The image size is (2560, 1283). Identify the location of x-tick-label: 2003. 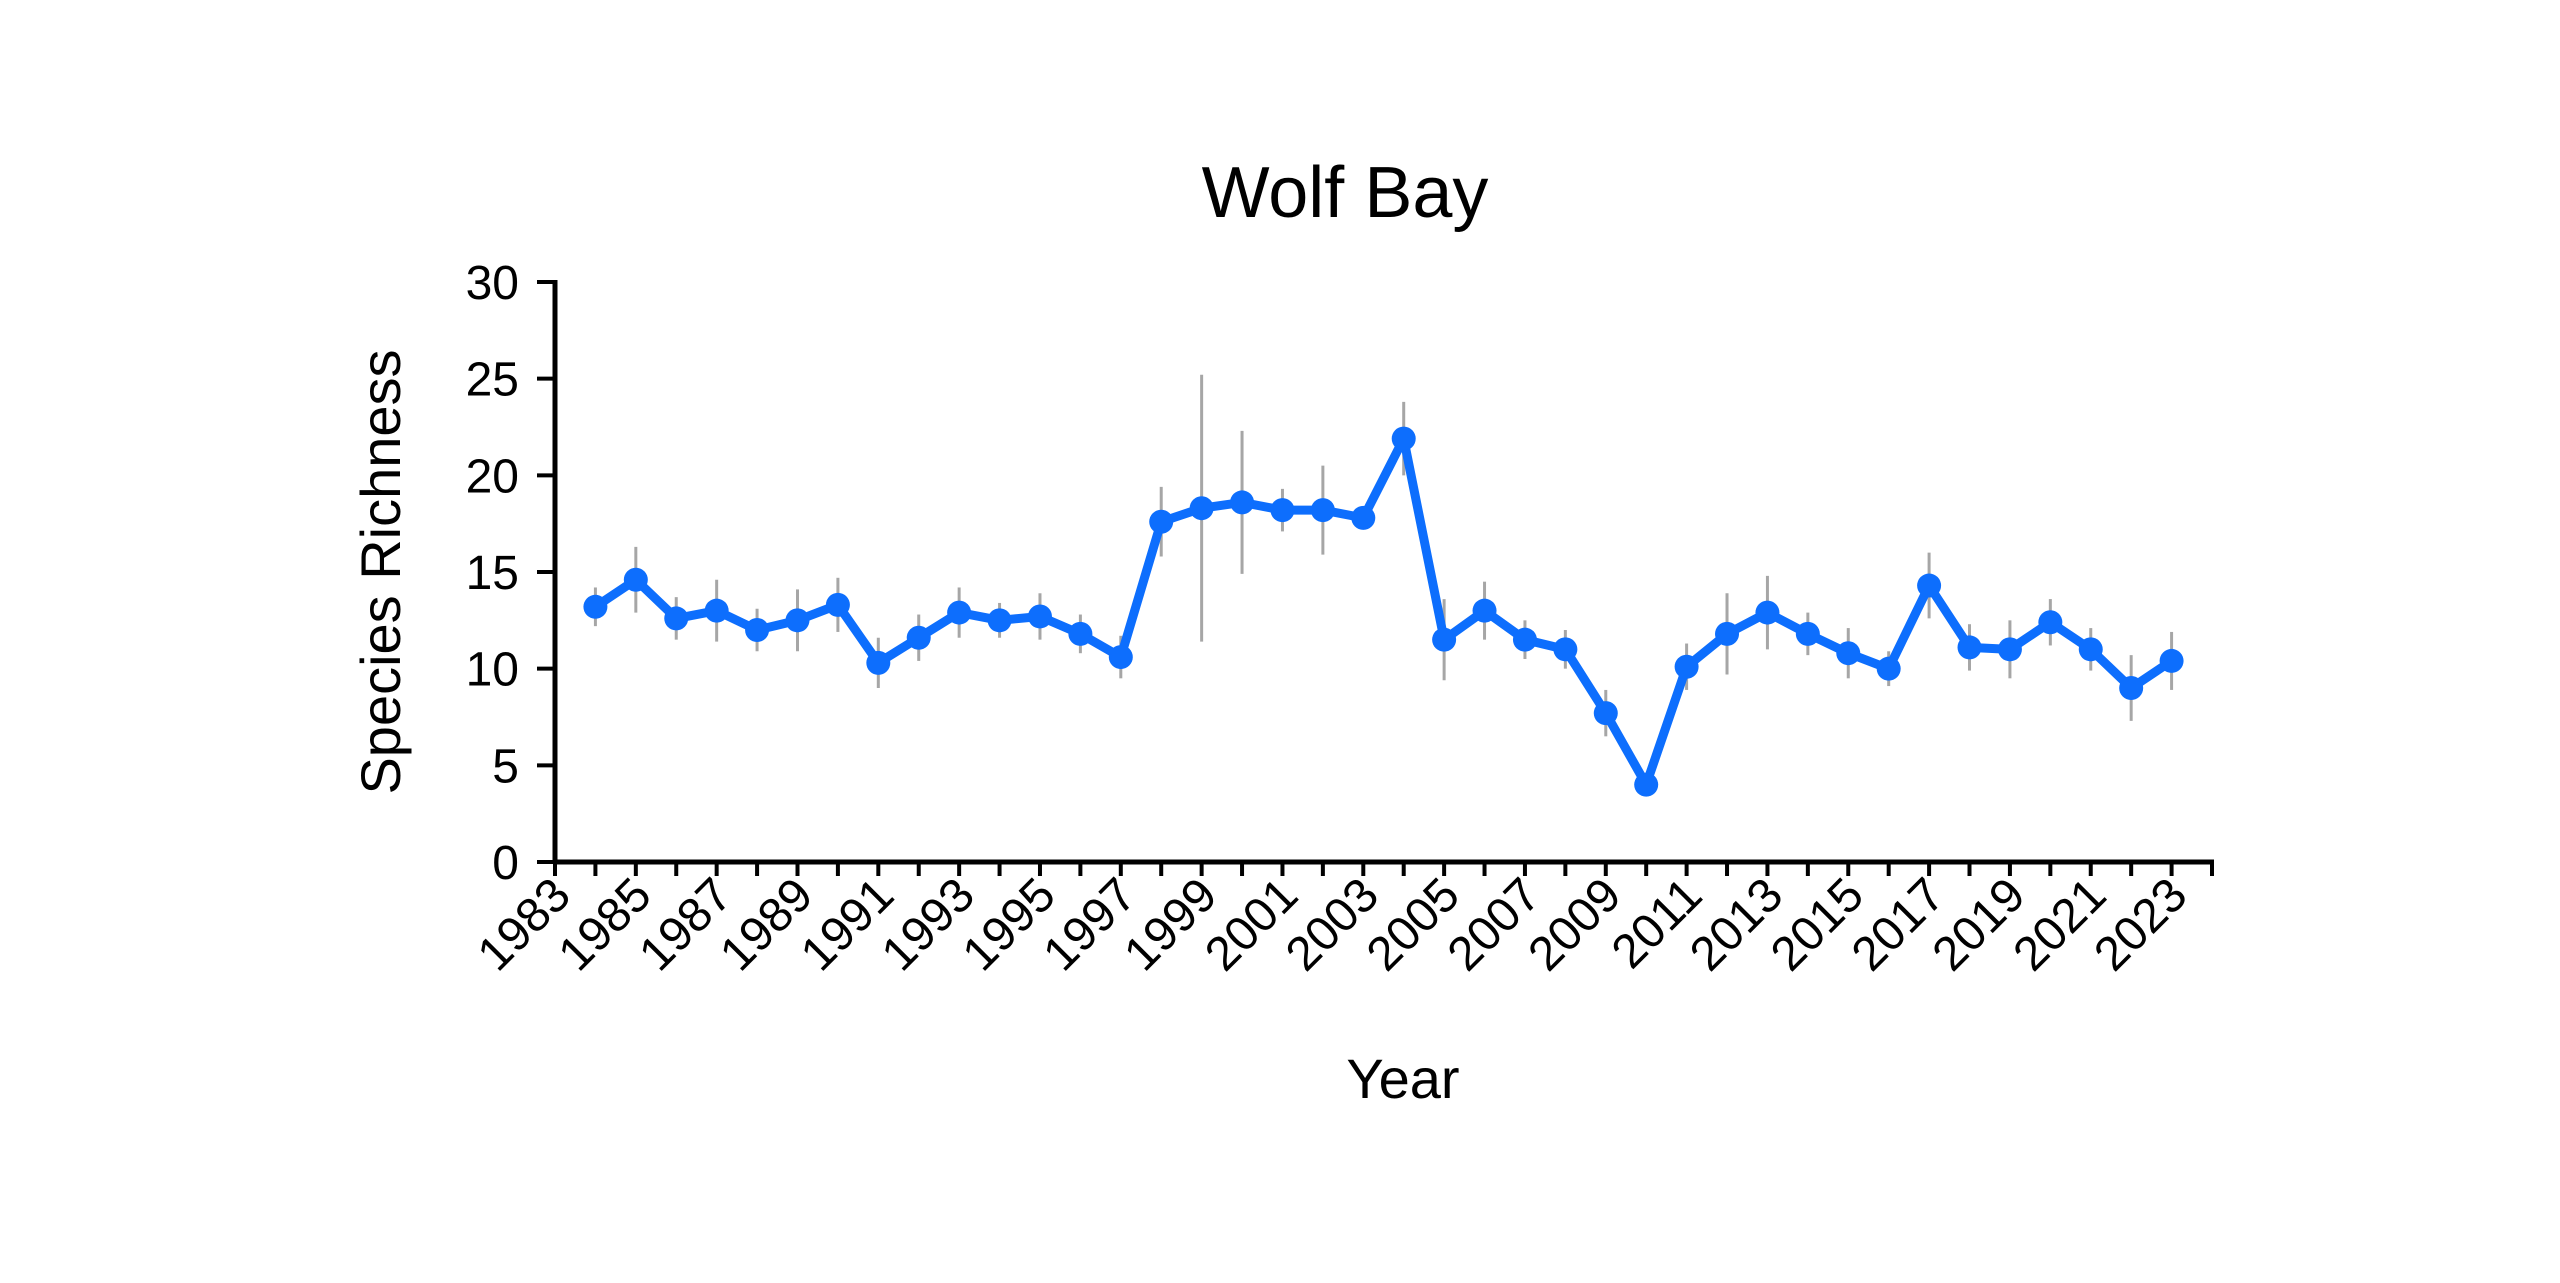
(1332, 924).